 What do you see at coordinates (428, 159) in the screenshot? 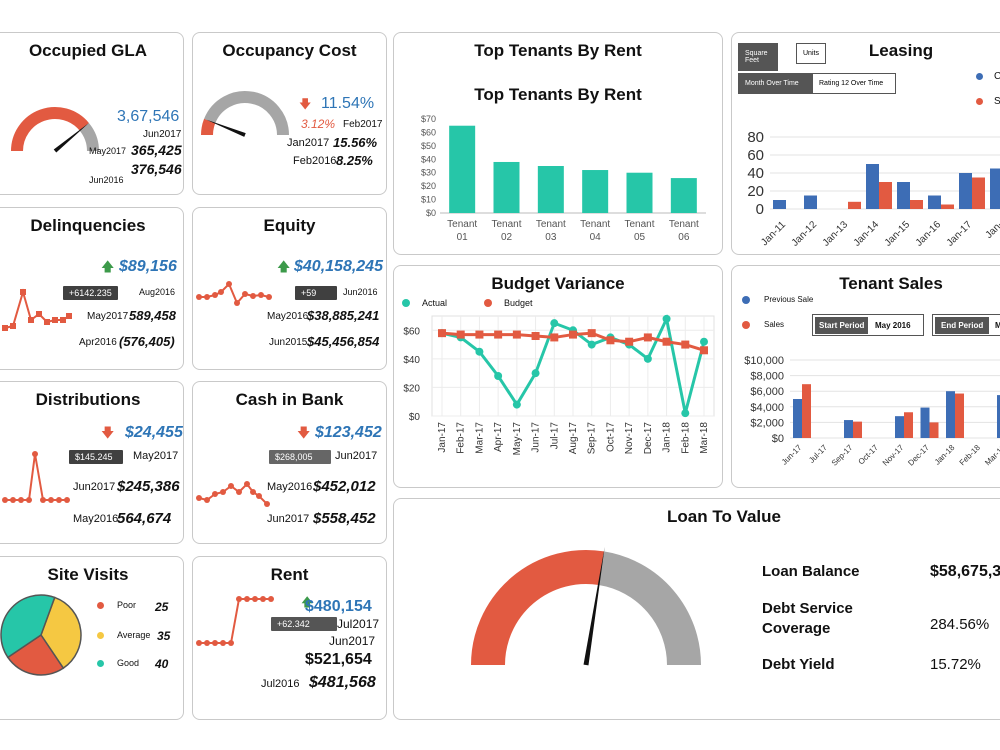
I see `y-tick-label: $40` at bounding box center [428, 159].